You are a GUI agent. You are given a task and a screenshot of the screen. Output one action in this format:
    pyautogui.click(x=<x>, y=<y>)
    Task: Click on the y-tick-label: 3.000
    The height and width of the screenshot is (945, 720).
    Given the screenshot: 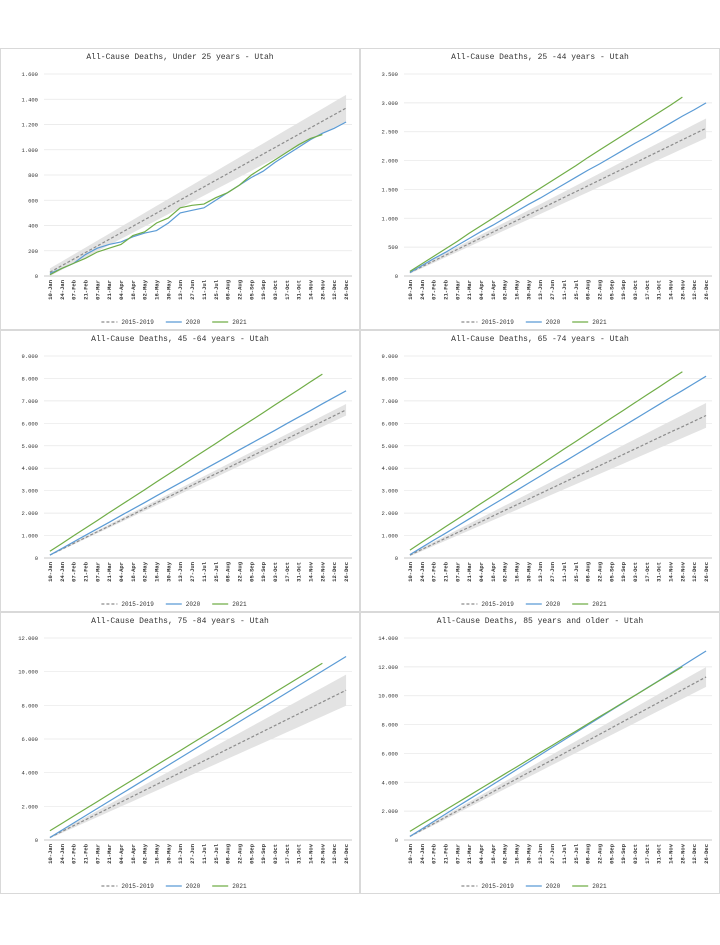 What is the action you would take?
    pyautogui.click(x=29, y=491)
    